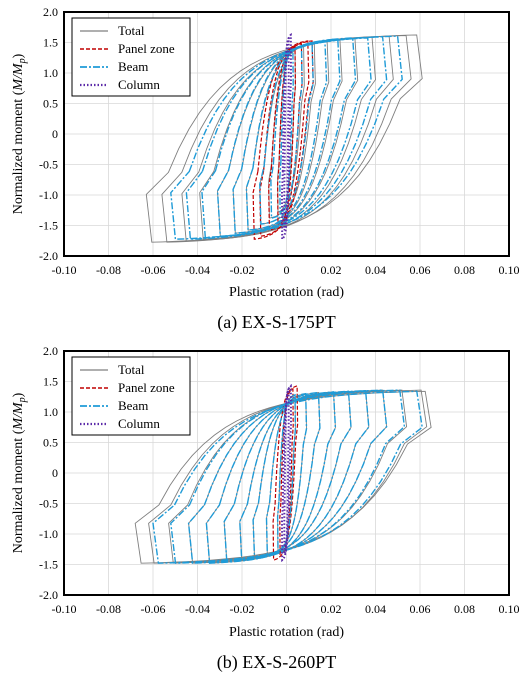 Image resolution: width=528 pixels, height=678 pixels. Describe the element at coordinates (277, 662) in the screenshot. I see `chart-caption: (b) EX-S-260PT` at that location.